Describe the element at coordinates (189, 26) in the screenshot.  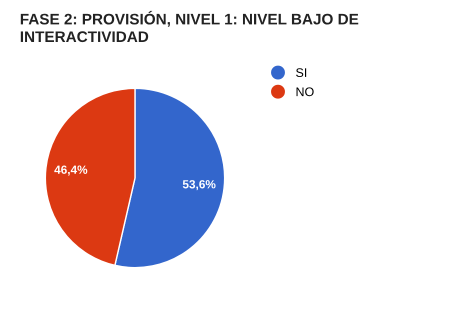
I see `chart-title: FASE 2: PROVISIÓN, NIVEL 1: NIVEL BAJO DE INTERACTIVIDAD` at that location.